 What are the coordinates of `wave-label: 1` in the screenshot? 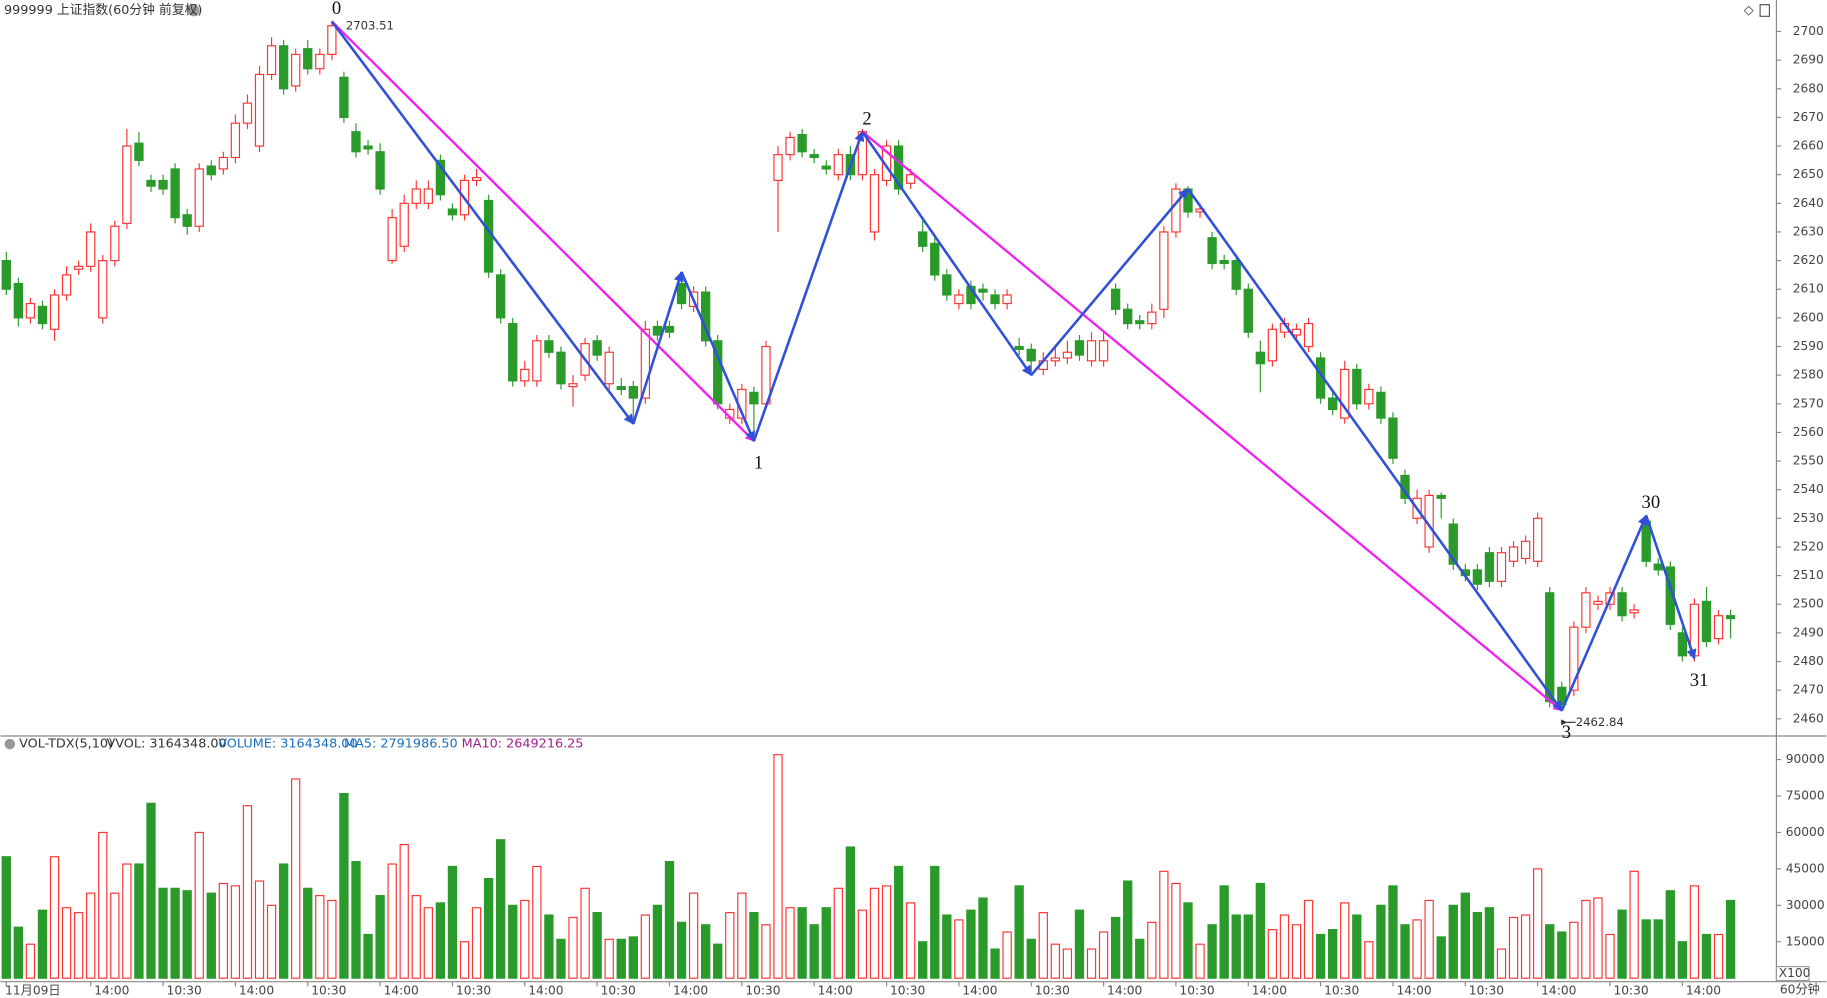 It's located at (758, 463).